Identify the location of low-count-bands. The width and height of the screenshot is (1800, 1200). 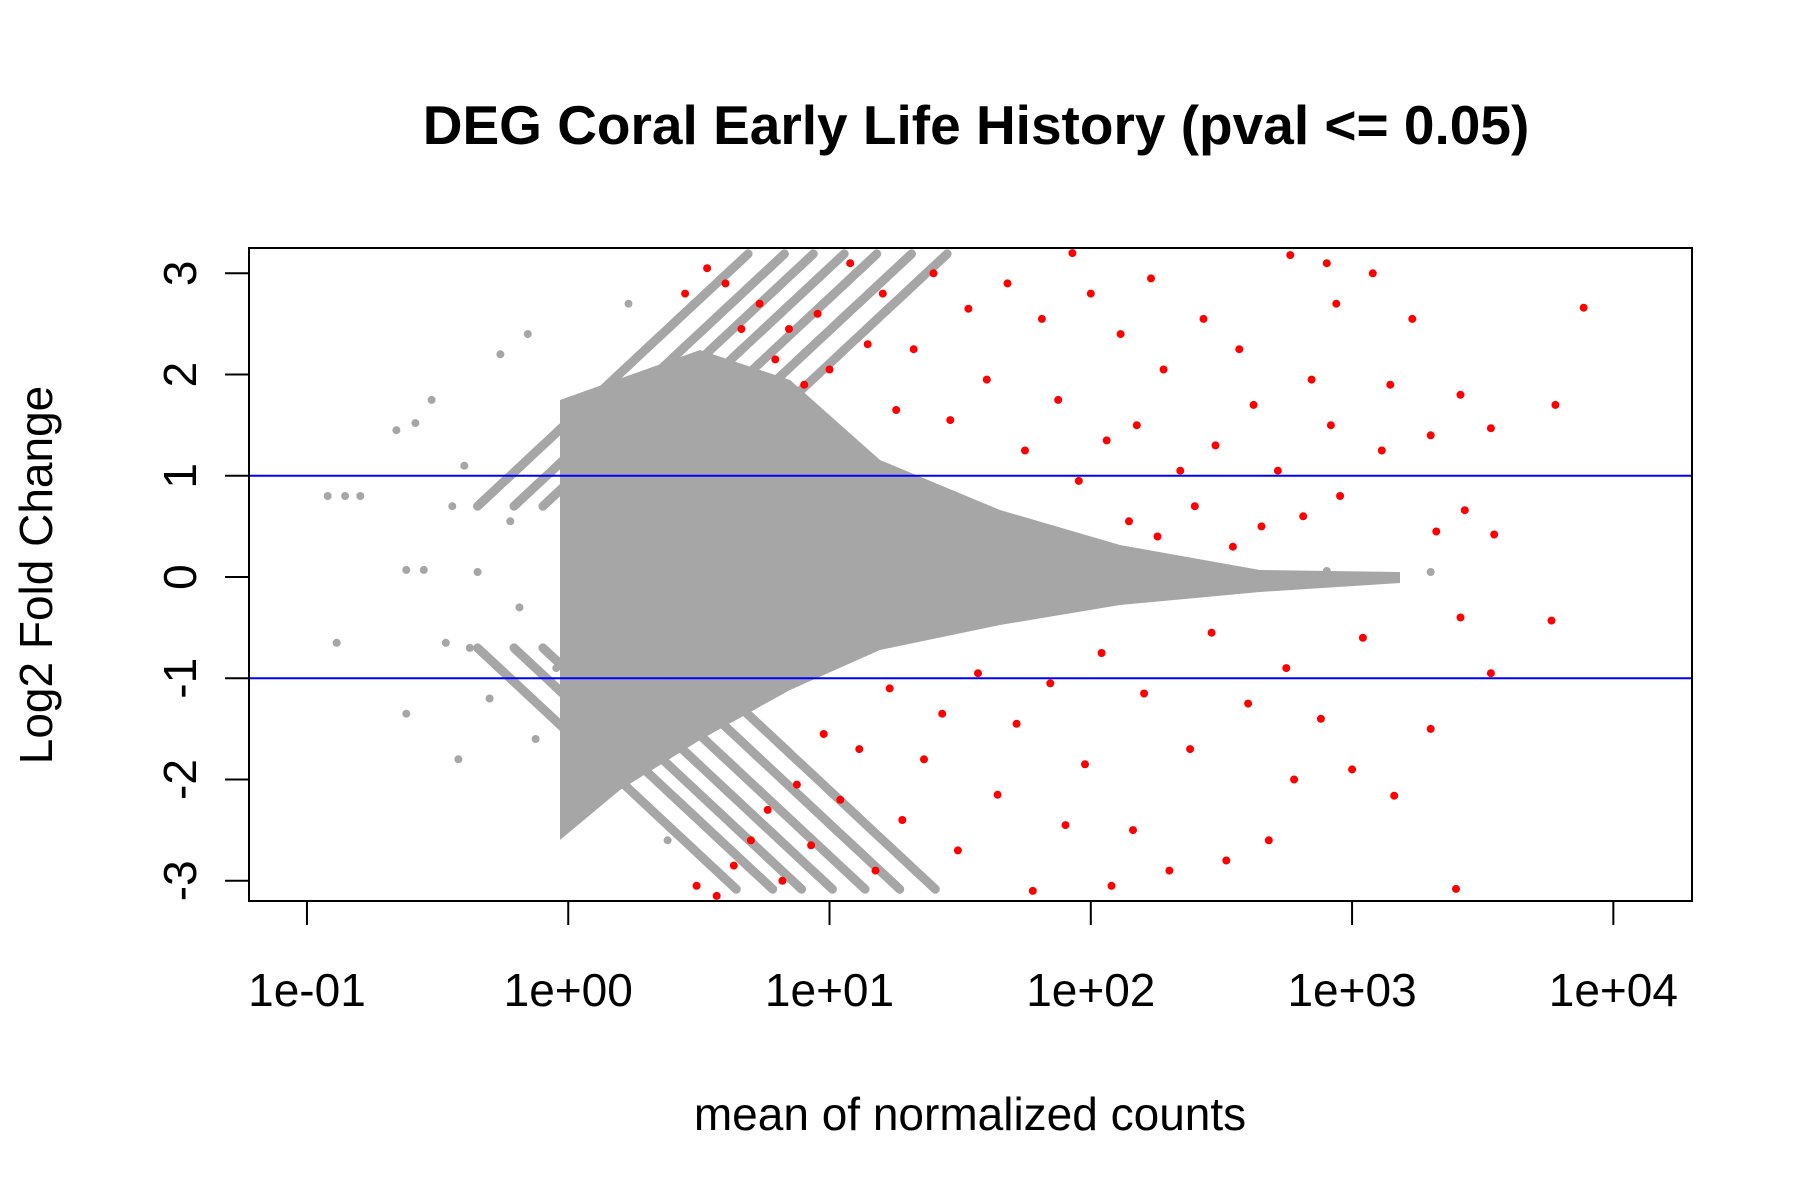
(712, 571).